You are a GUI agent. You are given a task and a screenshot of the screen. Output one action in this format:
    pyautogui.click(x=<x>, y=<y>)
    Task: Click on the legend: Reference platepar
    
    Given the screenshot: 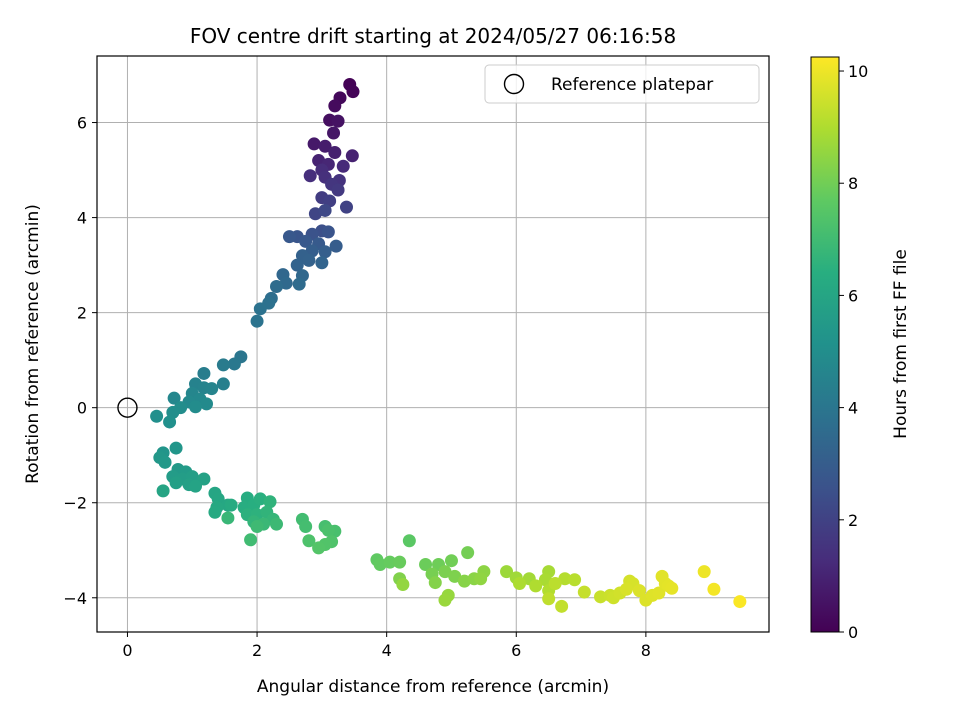 What is the action you would take?
    pyautogui.click(x=622, y=84)
    